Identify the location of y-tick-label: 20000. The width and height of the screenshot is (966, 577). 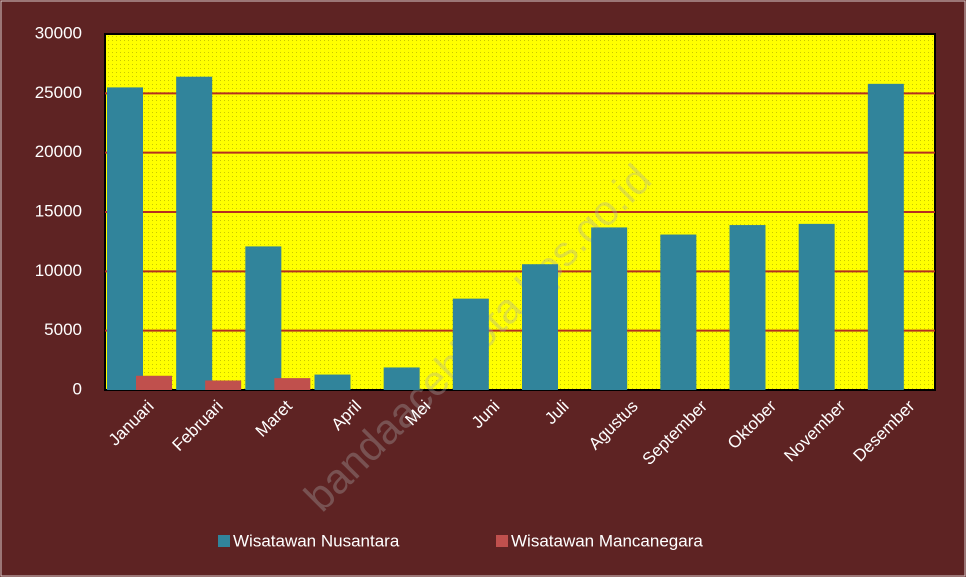
(58, 151).